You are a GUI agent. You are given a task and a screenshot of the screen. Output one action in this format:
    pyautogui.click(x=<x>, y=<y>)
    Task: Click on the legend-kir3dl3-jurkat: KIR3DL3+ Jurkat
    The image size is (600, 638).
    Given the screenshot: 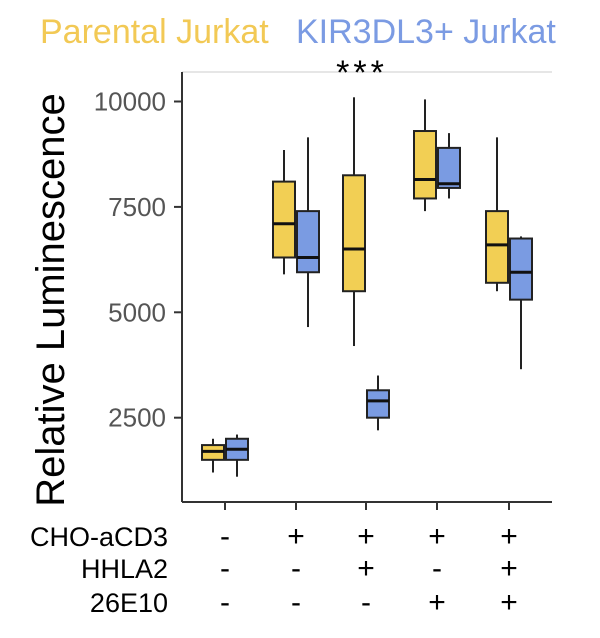 What is the action you would take?
    pyautogui.click(x=426, y=32)
    